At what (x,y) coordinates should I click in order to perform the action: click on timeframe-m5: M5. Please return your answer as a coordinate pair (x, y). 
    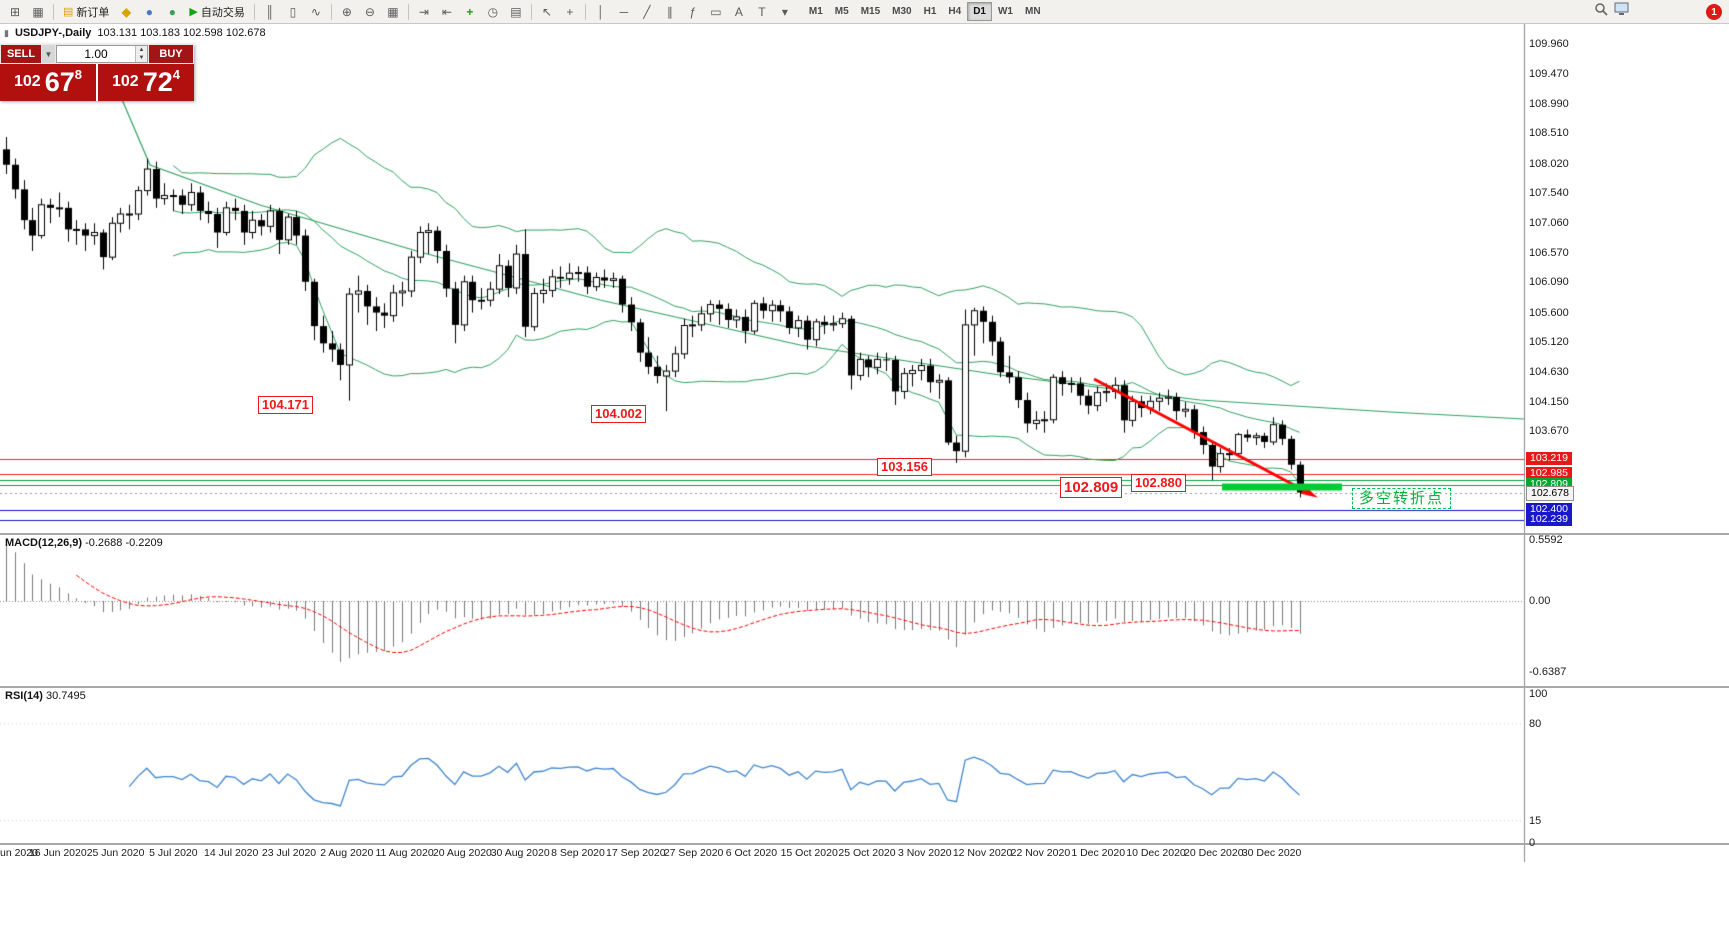
    Looking at the image, I should click on (841, 11).